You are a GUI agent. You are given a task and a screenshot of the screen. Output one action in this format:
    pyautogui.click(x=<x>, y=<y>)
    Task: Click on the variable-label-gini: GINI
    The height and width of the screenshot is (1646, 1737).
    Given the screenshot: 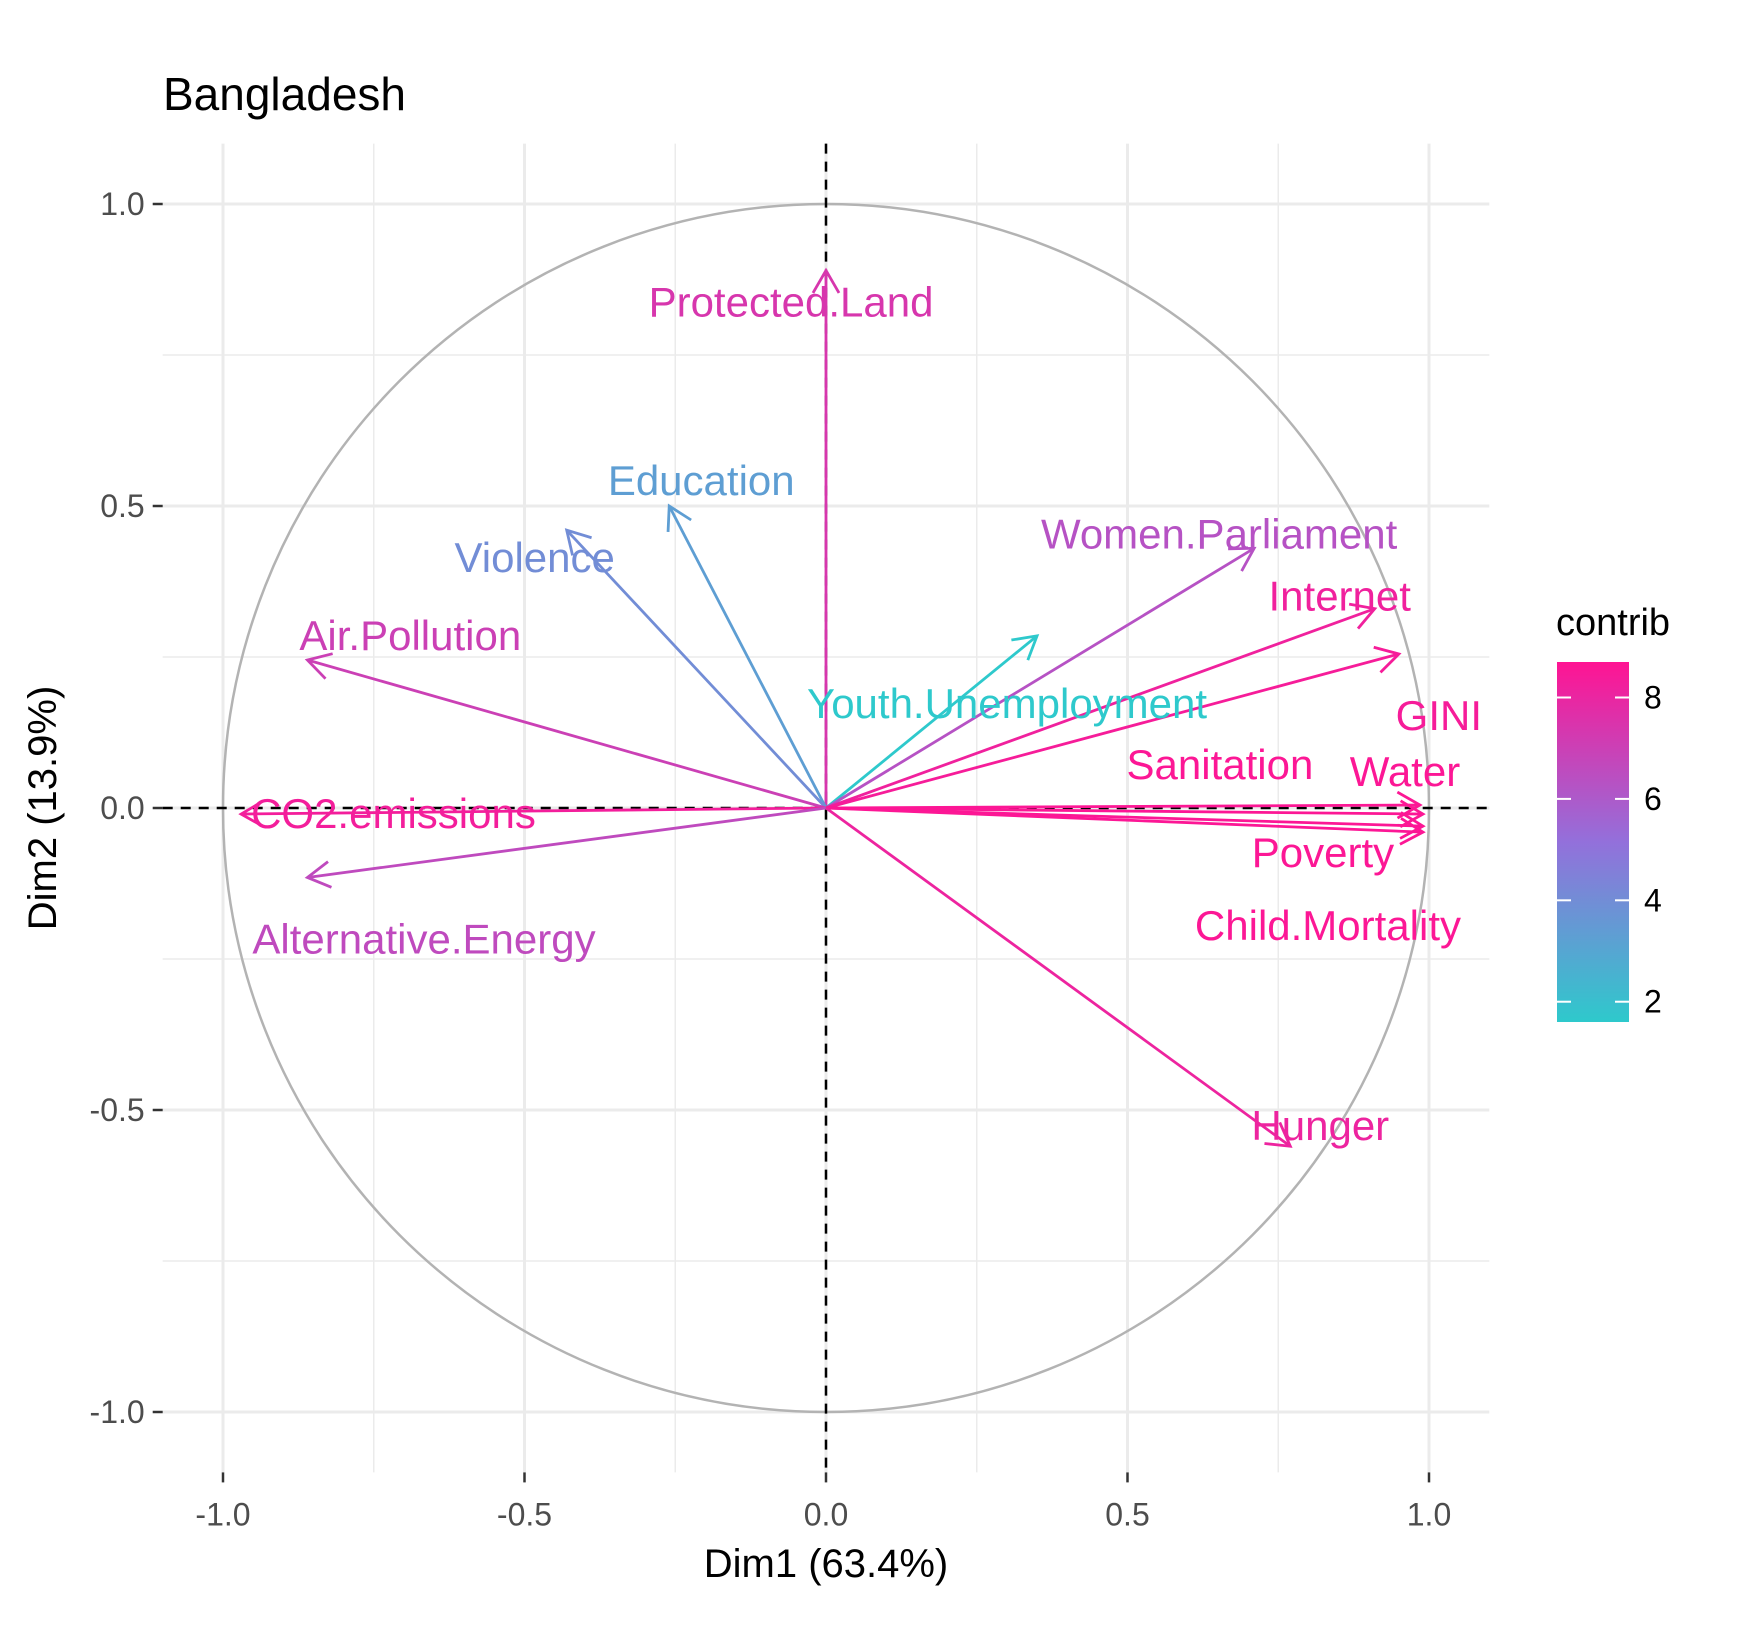 What is the action you would take?
    pyautogui.click(x=1439, y=715)
    